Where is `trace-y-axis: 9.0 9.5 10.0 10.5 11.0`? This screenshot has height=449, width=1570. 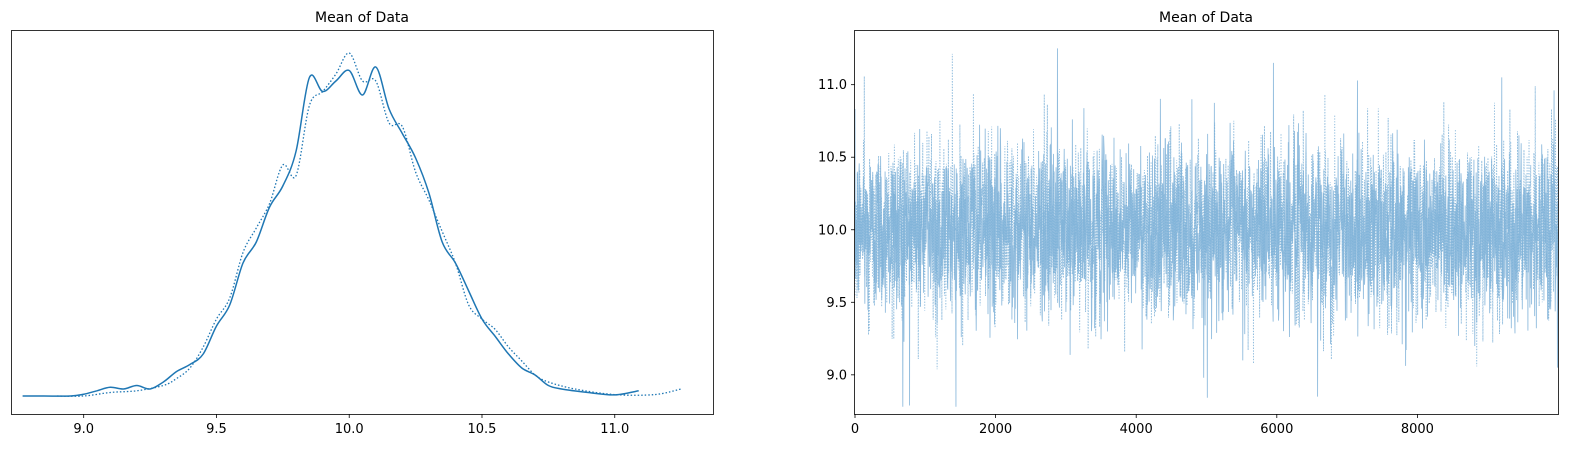
trace-y-axis: 9.0 9.5 10.0 10.5 11.0 is located at coordinates (836, 230).